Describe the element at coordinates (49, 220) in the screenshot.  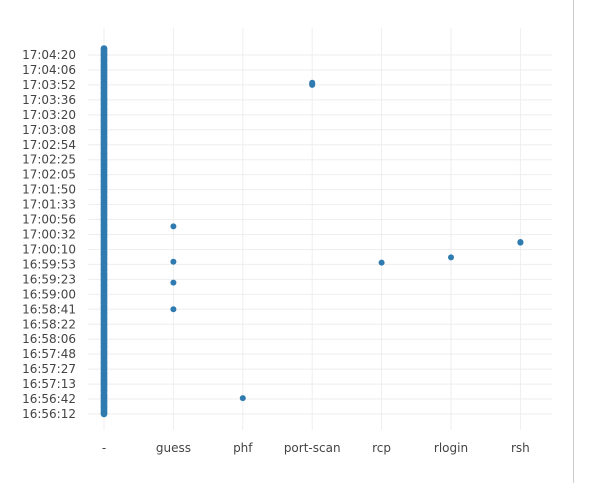
I see `y-tick-label: 17:00:56` at that location.